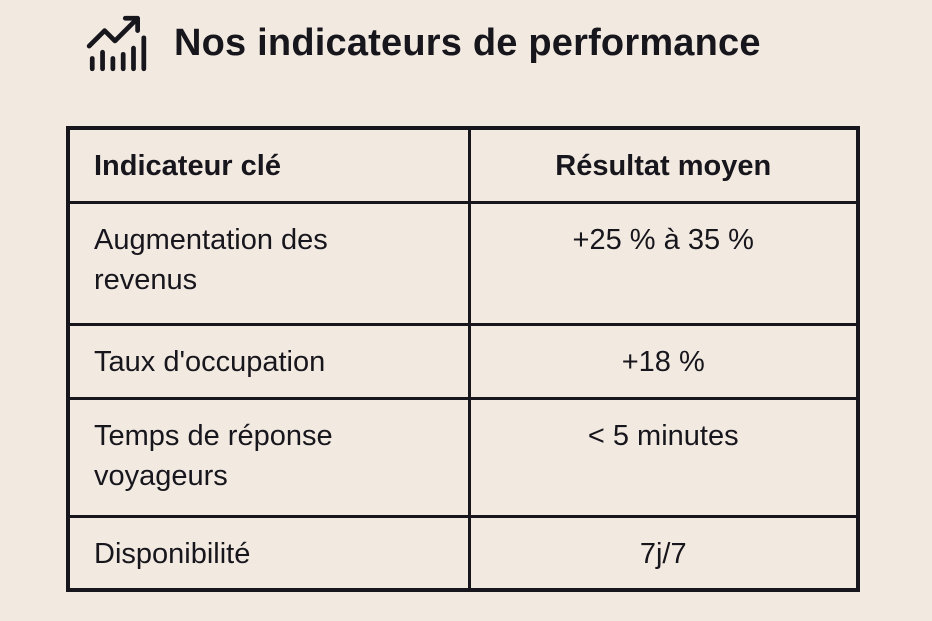  Describe the element at coordinates (663, 457) in the screenshot. I see `result-cell: < 5 minutes` at that location.